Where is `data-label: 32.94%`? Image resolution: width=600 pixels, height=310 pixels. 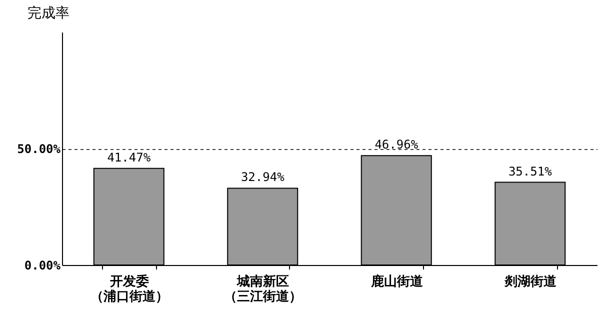
data-label: 32.94% is located at coordinates (263, 177).